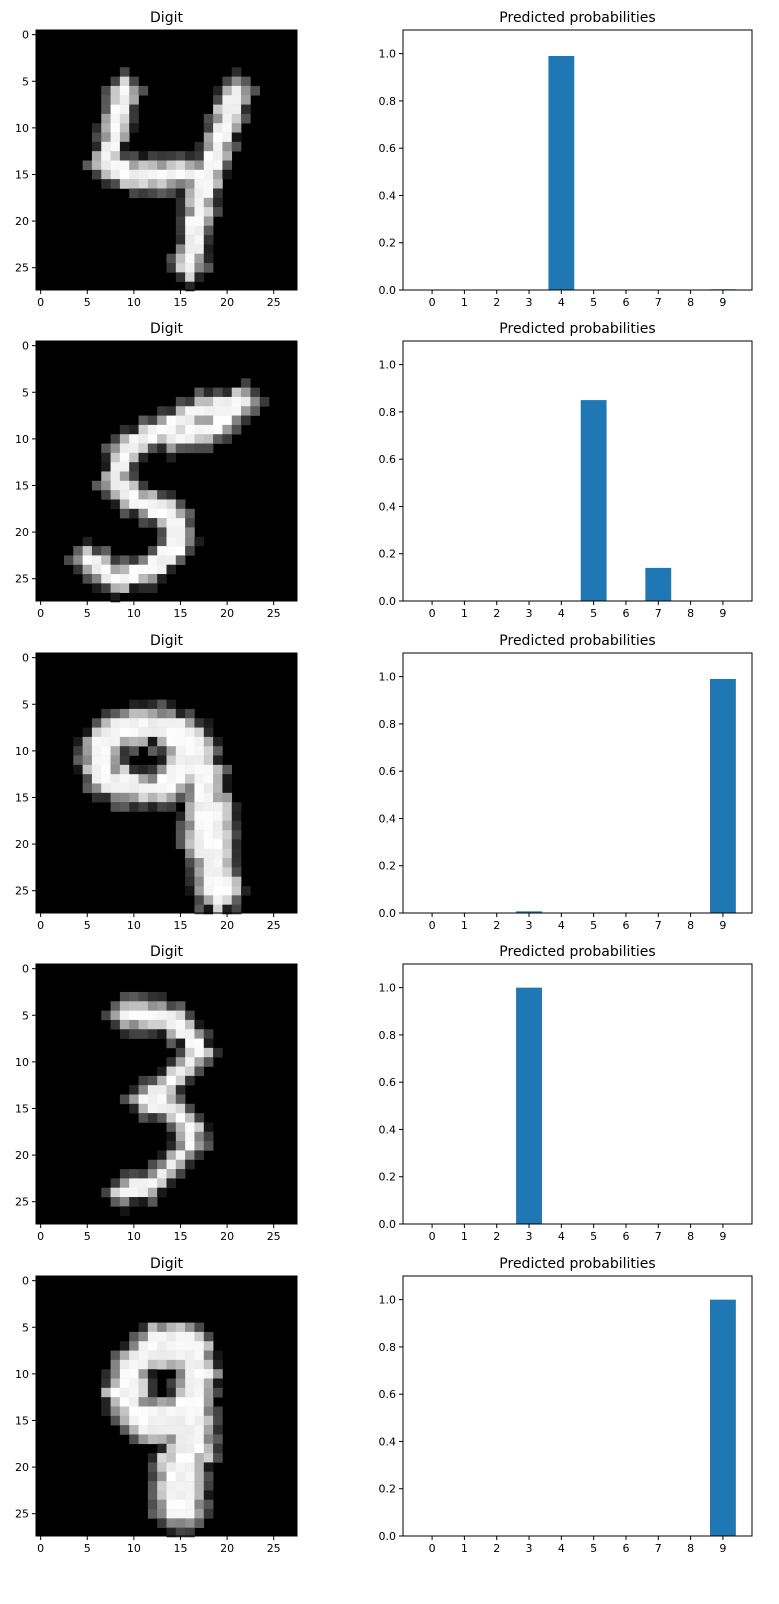  What do you see at coordinates (388, 1347) in the screenshot?
I see `prob-y-tick-label: 0.8` at bounding box center [388, 1347].